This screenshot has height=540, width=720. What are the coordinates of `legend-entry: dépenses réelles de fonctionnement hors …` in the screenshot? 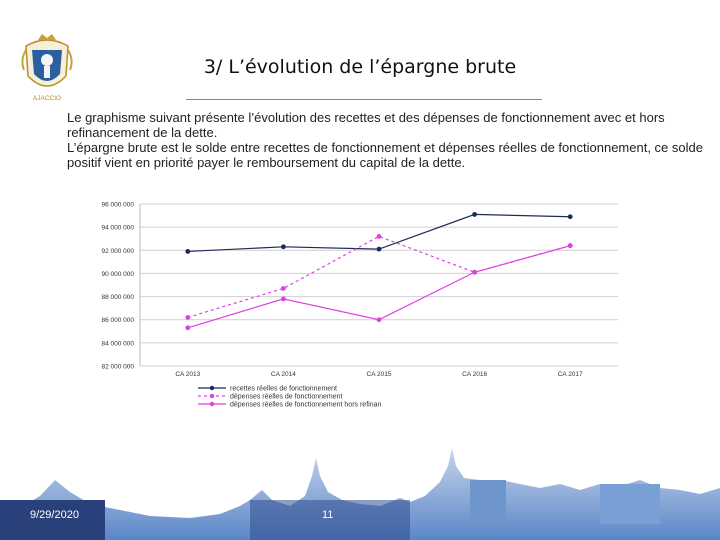 It's located at (305, 405).